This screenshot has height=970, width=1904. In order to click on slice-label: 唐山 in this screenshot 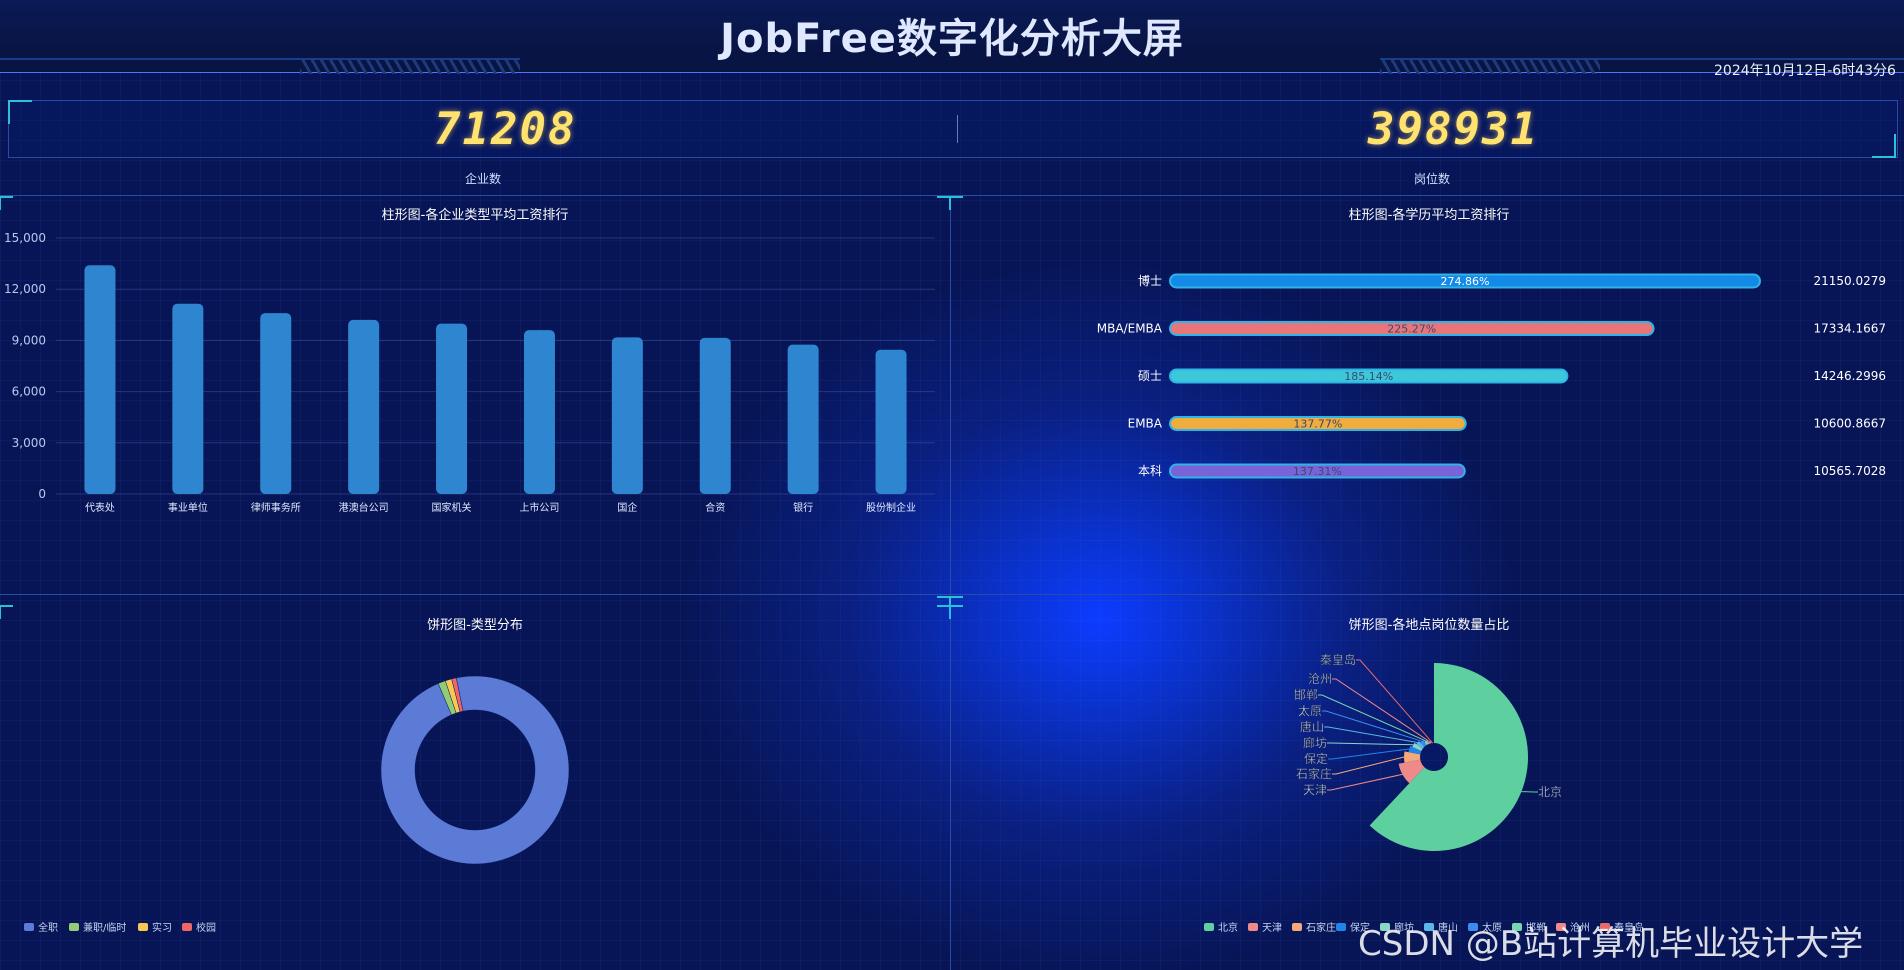, I will do `click(1312, 726)`.